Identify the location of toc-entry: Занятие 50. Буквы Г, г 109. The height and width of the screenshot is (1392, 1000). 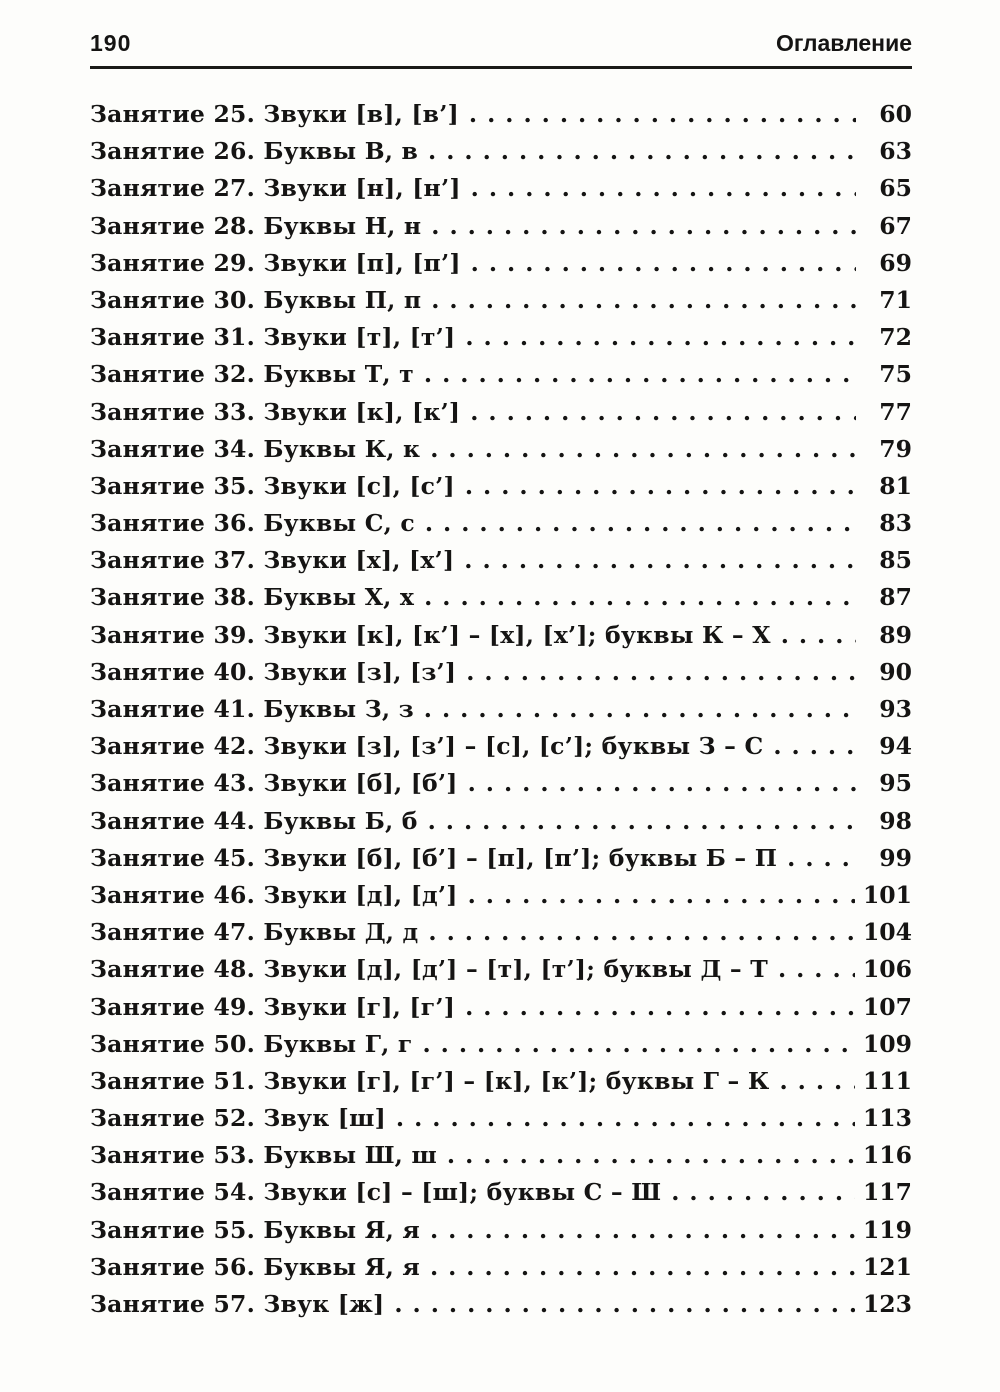
(501, 1044).